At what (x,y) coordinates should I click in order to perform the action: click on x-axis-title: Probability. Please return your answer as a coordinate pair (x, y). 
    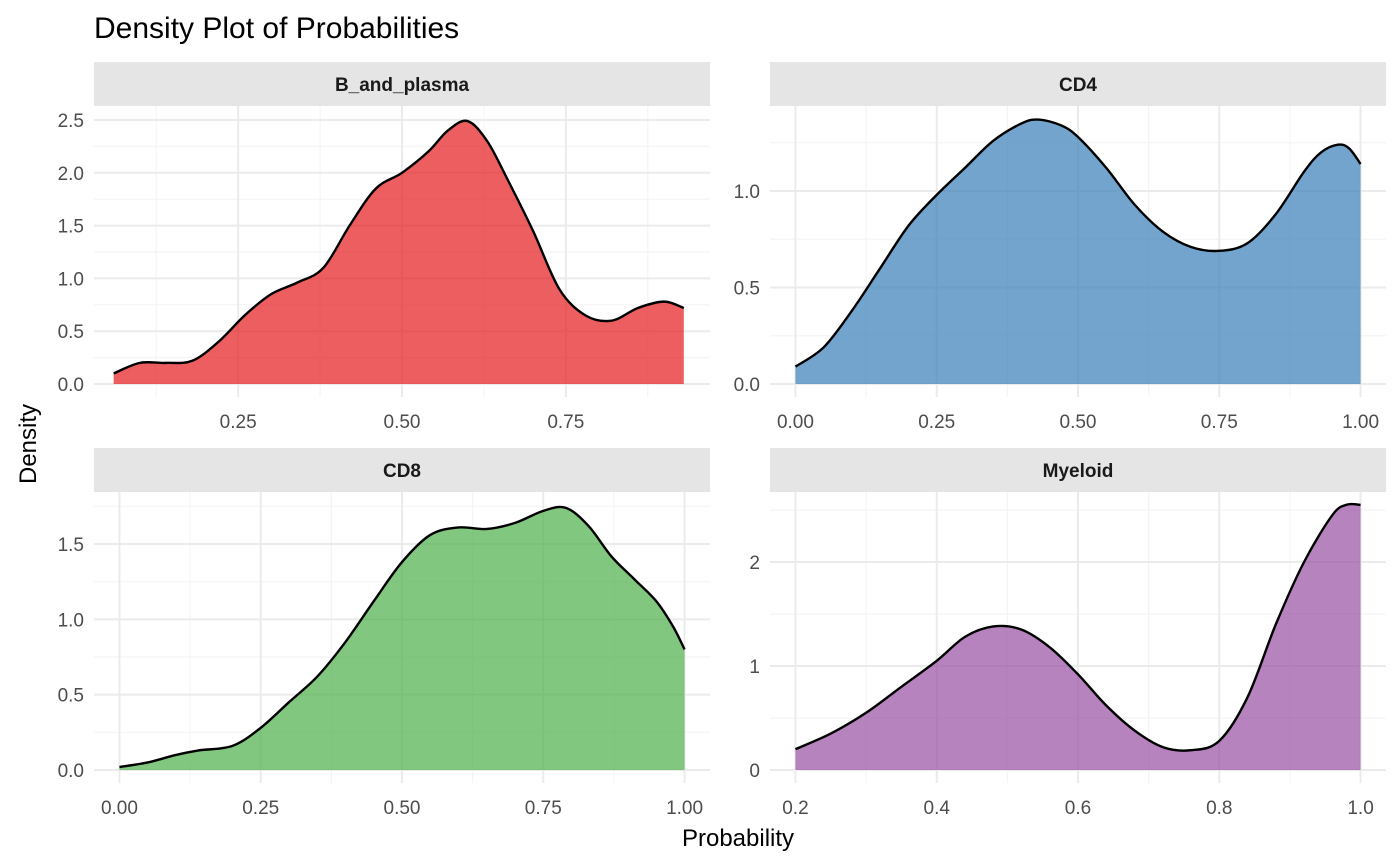
    Looking at the image, I should click on (738, 838).